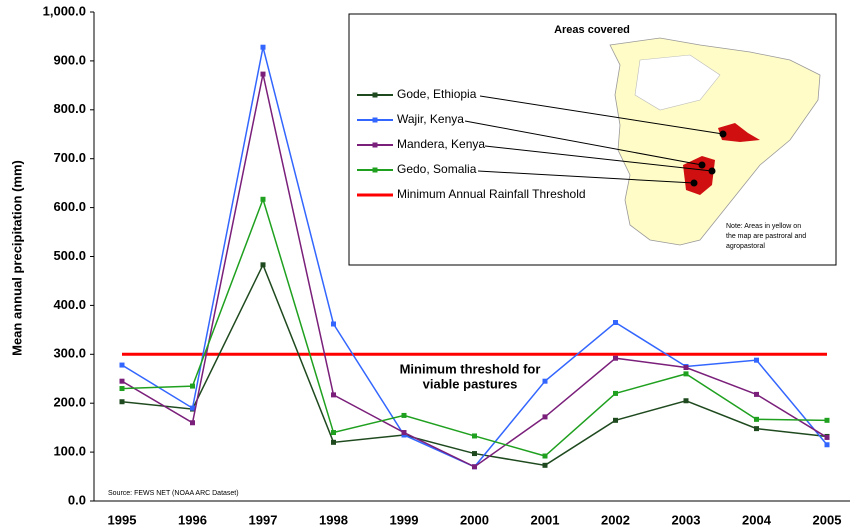  Describe the element at coordinates (545, 519) in the screenshot. I see `x-tick-label: 2001` at that location.